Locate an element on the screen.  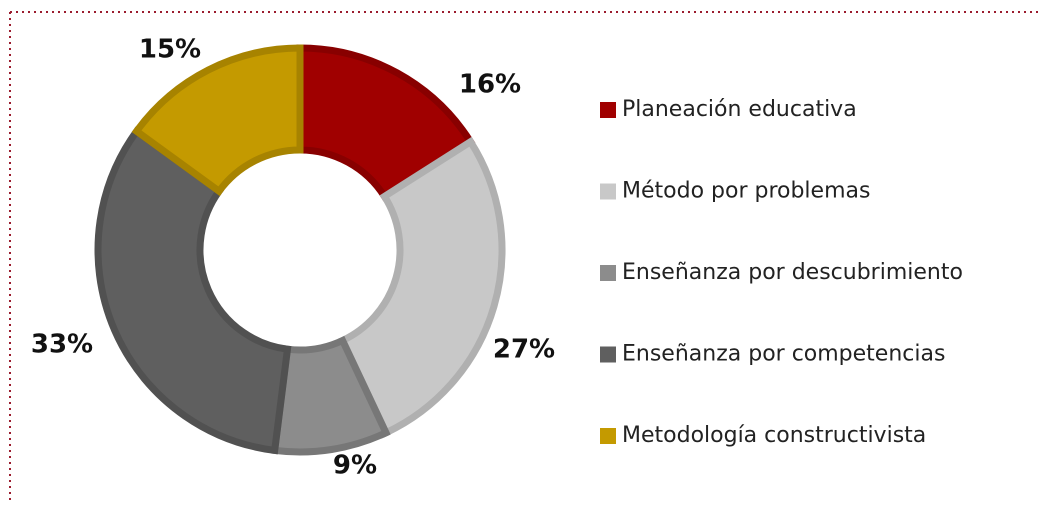
legend-label: Método por problemas is located at coordinates (746, 191).